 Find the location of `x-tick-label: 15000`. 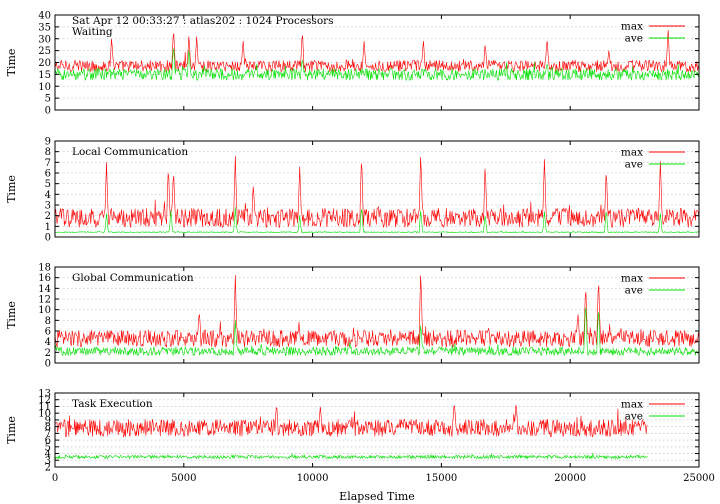

x-tick-label: 15000 is located at coordinates (441, 478).